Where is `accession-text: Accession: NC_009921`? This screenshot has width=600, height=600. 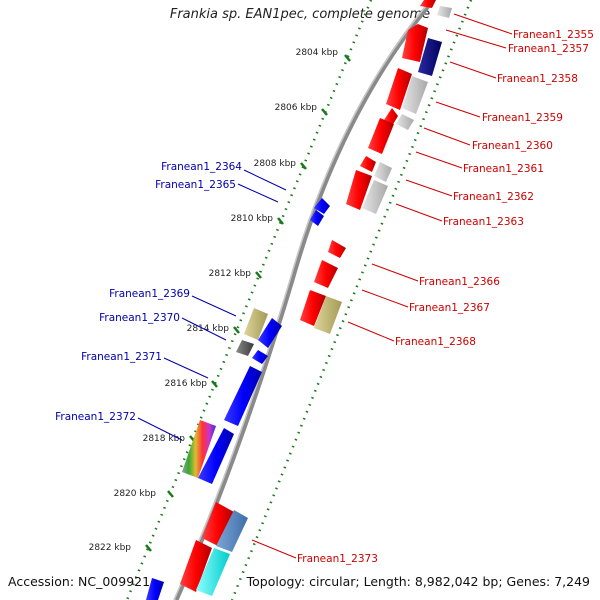
accession-text: Accession: NC_009921 is located at coordinates (79, 581).